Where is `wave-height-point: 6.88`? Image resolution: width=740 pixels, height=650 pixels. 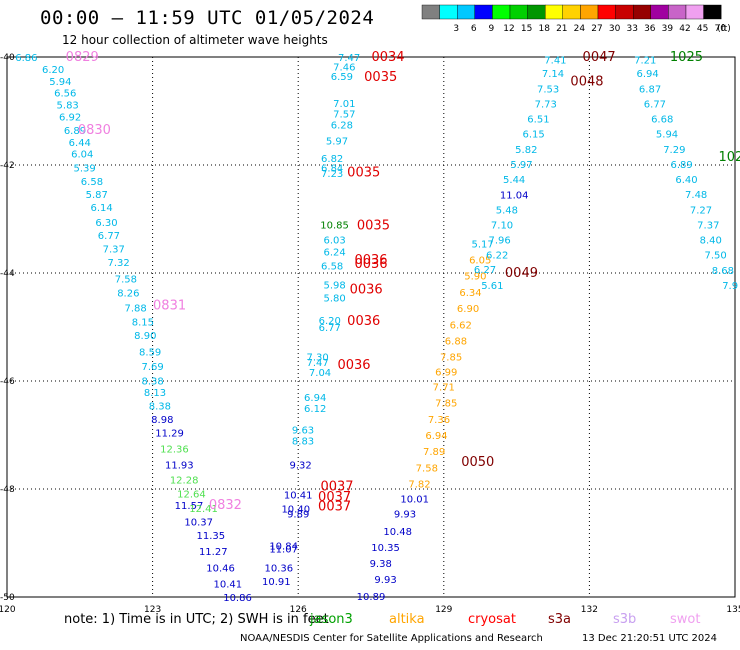 wave-height-point: 6.88 is located at coordinates (456, 342).